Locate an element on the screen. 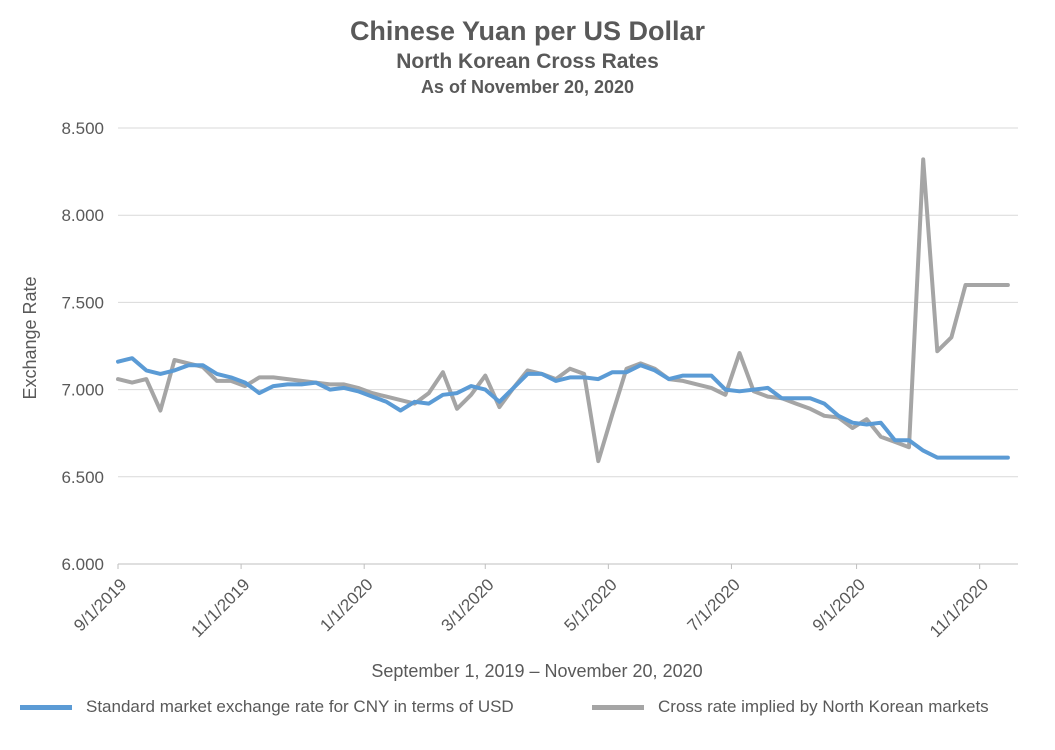  chart-title: Chinese Yuan per US Dollar is located at coordinates (527, 31).